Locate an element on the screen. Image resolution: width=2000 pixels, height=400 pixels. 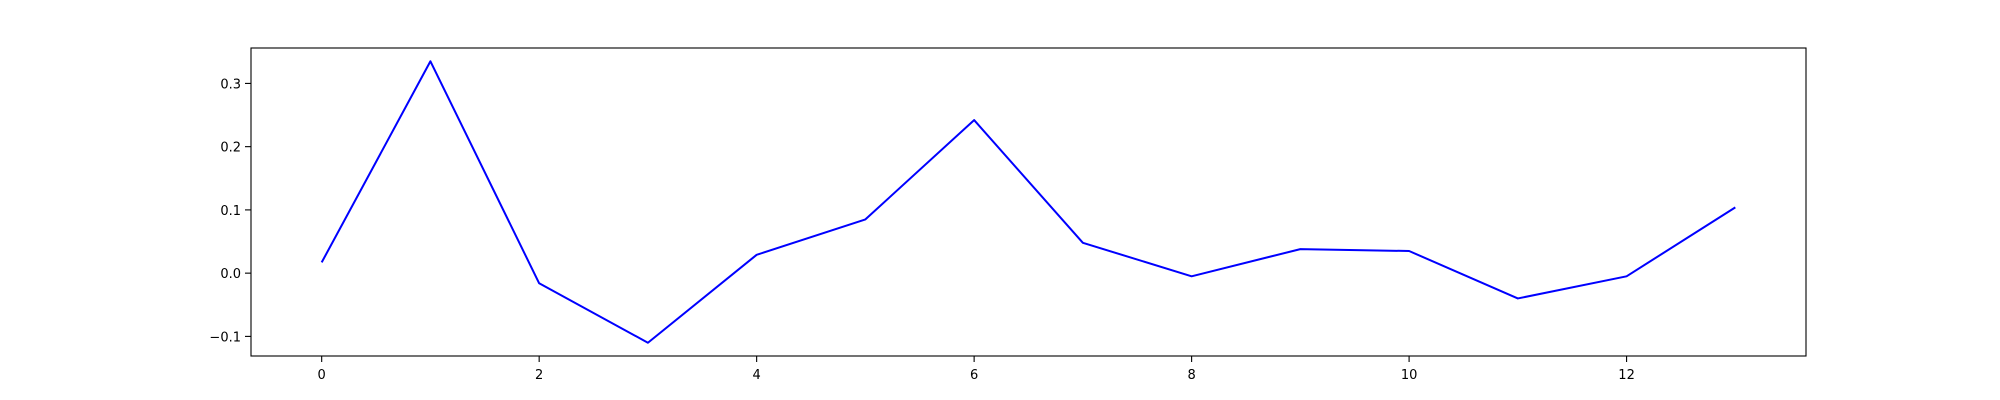
x-tick-label: 0 is located at coordinates (322, 375).